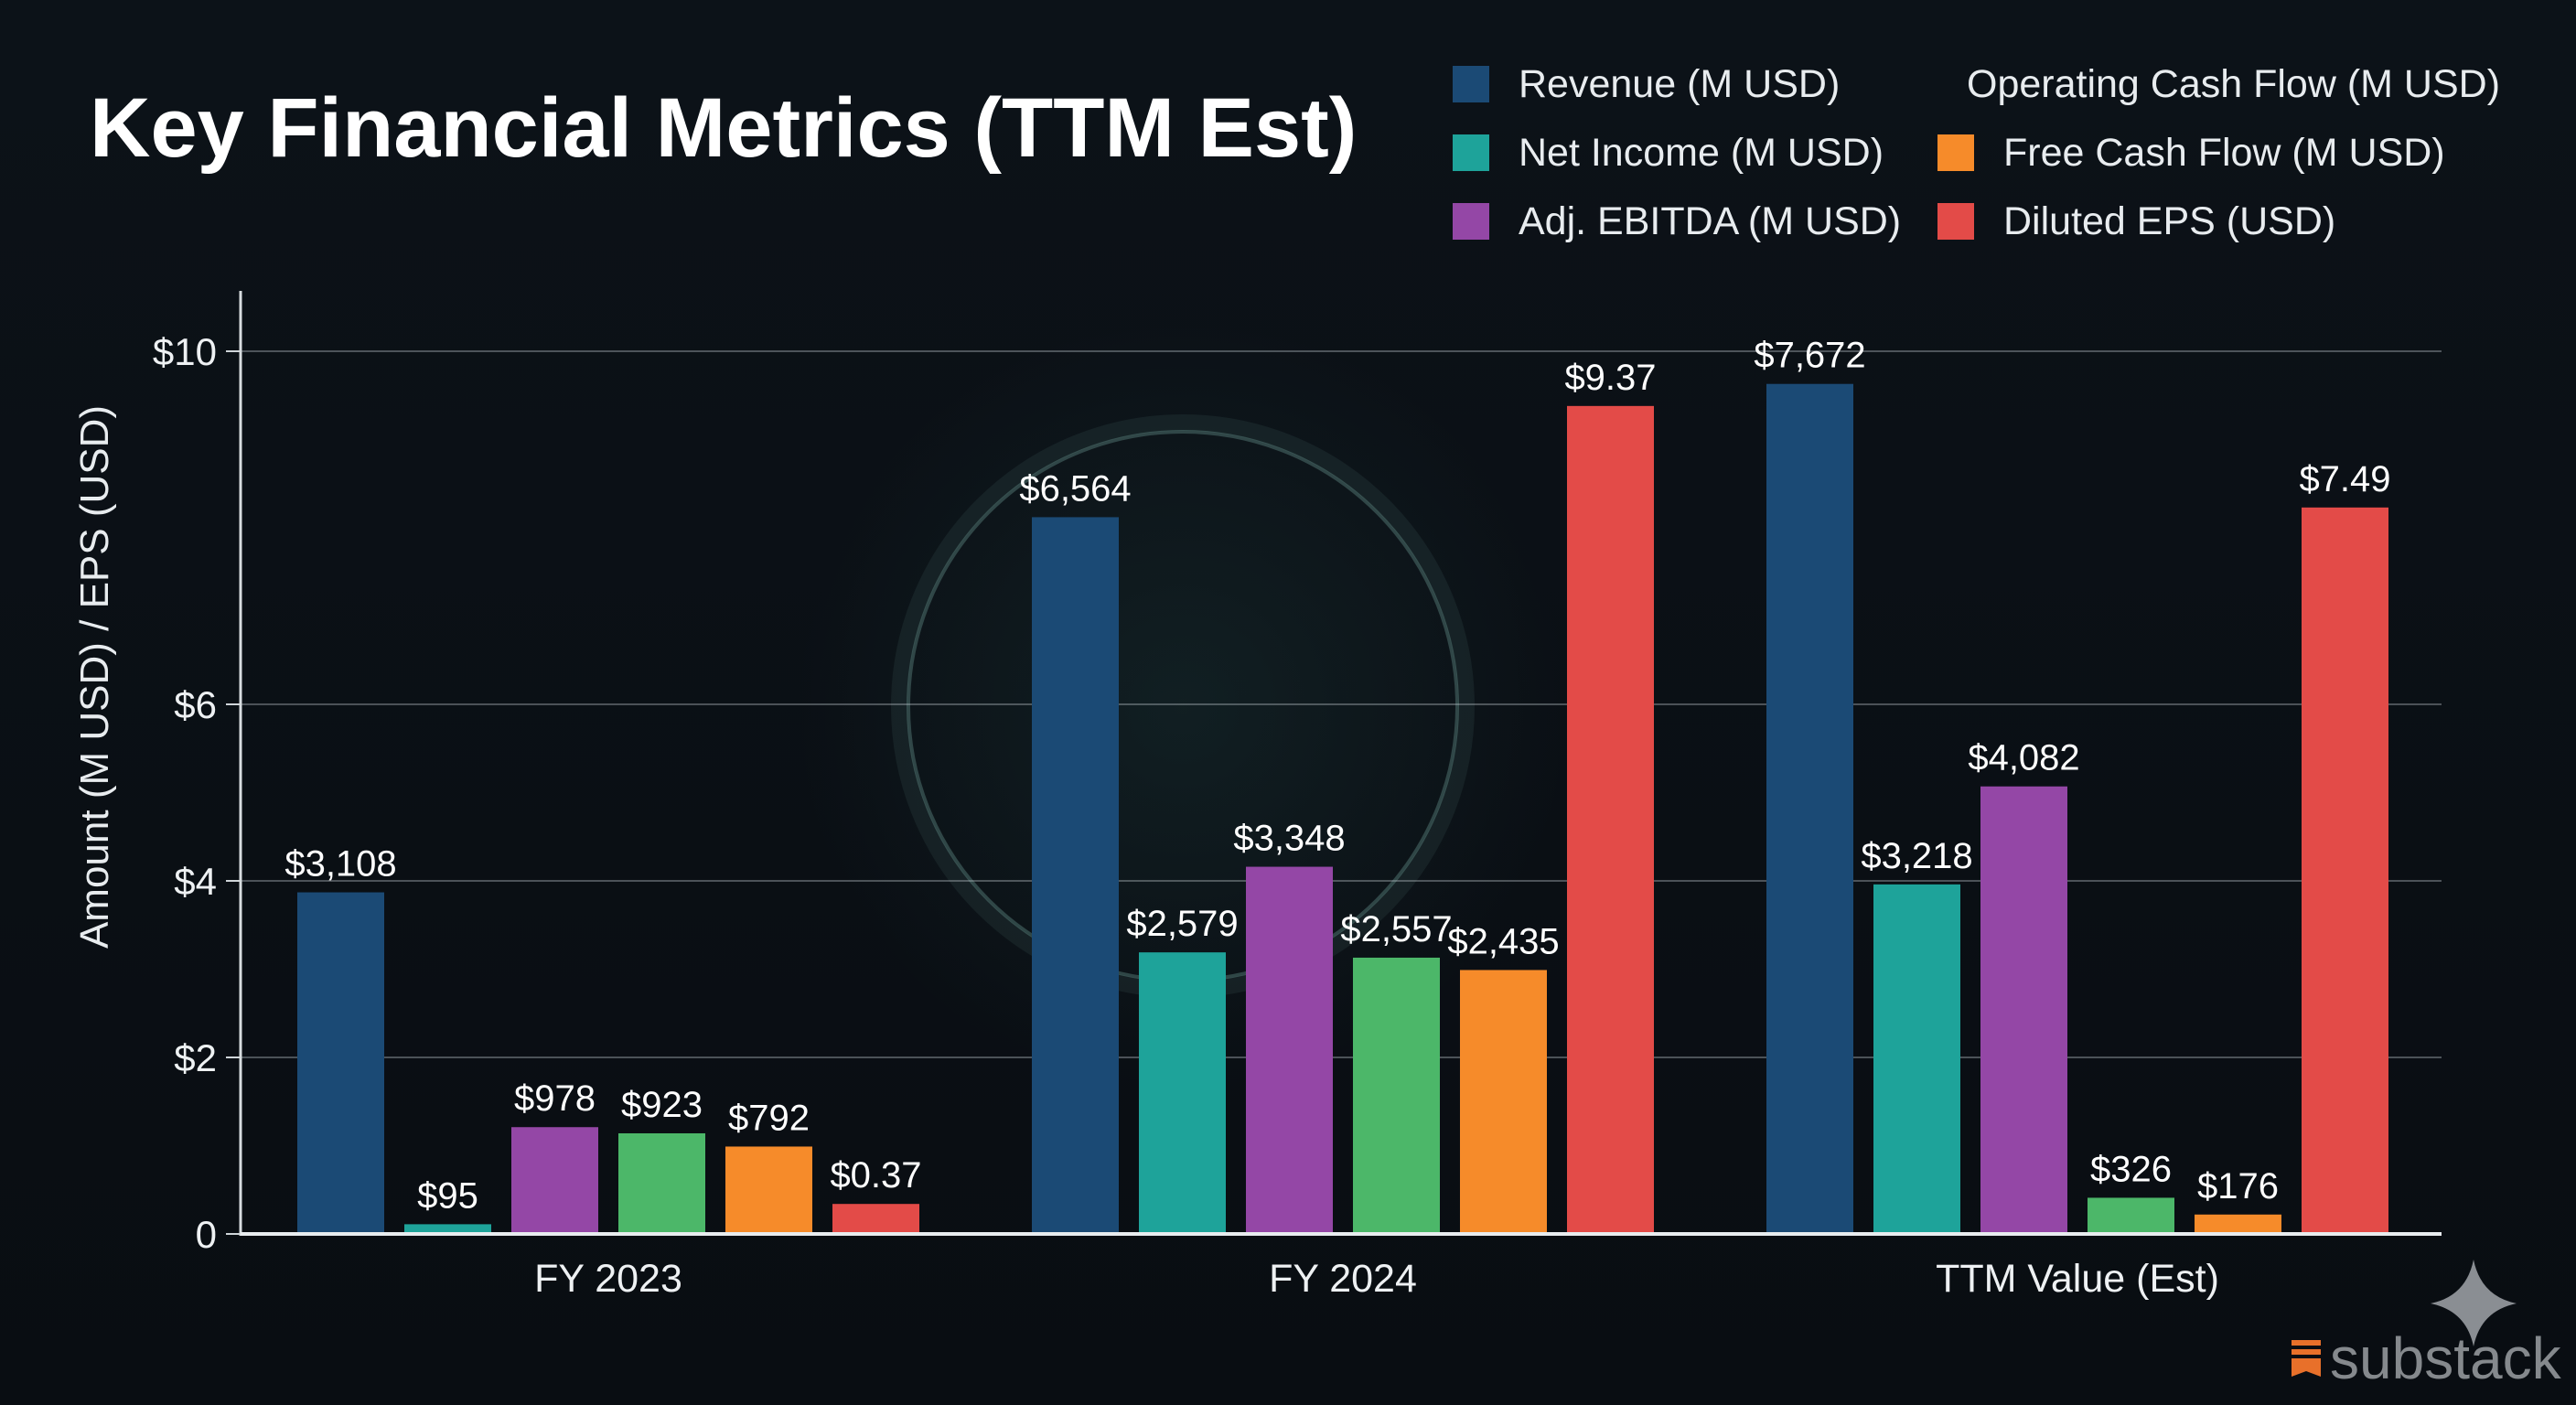 Image resolution: width=2576 pixels, height=1405 pixels. What do you see at coordinates (1680, 83) in the screenshot?
I see `legend-label: Revenue (M USD)` at bounding box center [1680, 83].